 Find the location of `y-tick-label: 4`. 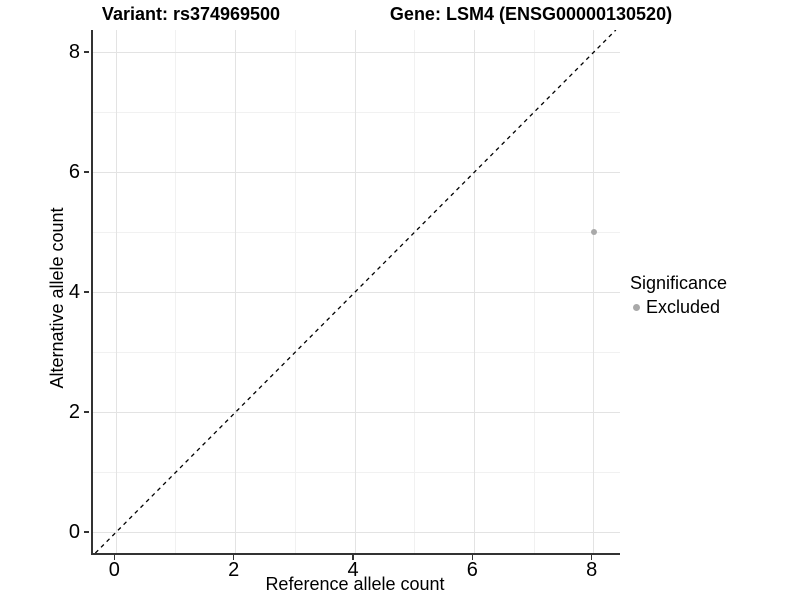

y-tick-label: 4 is located at coordinates (74, 292).